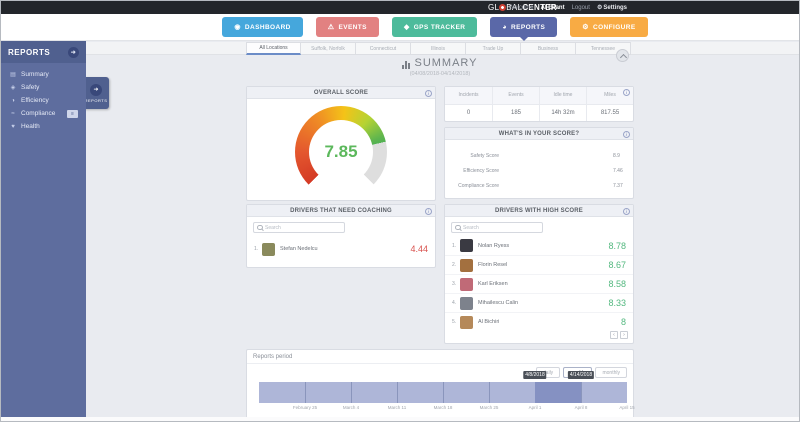 The height and width of the screenshot is (422, 800). I want to click on selected-week-range, so click(558, 392).